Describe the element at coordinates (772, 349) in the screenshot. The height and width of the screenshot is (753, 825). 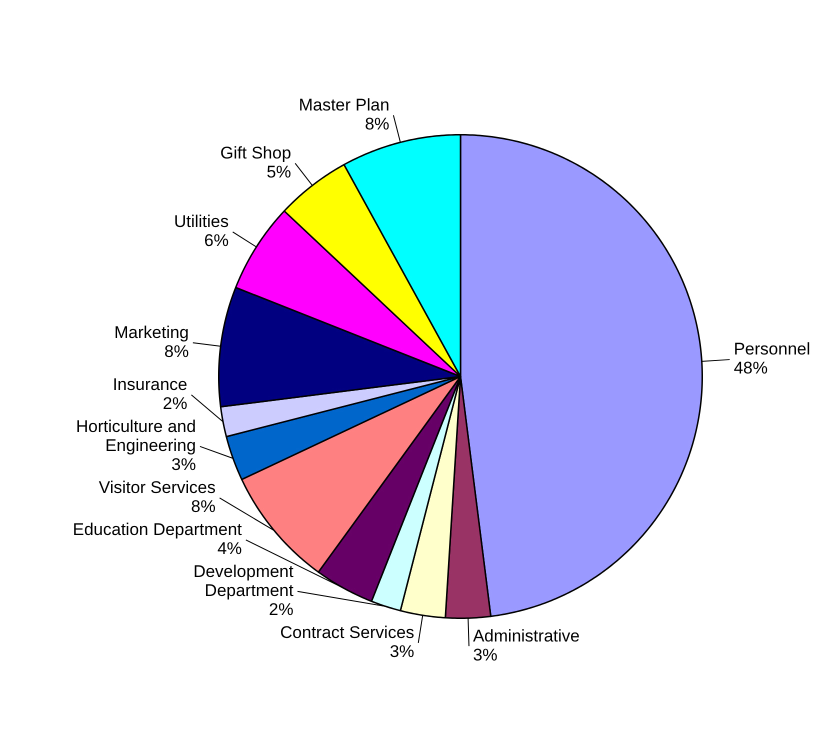
I see `slice-label: Personnel` at that location.